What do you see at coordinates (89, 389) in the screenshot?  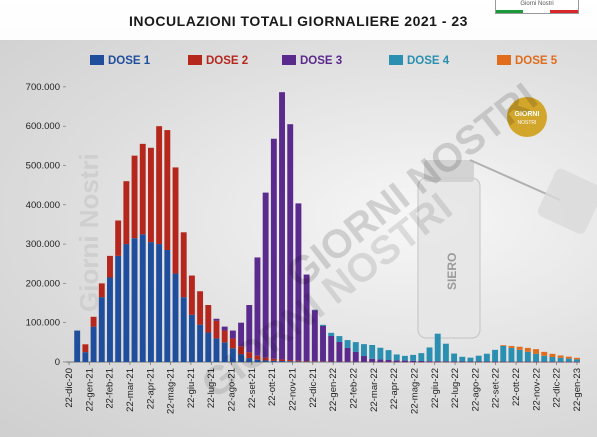 I see `x-tick-label: 22-gen-21` at bounding box center [89, 389].